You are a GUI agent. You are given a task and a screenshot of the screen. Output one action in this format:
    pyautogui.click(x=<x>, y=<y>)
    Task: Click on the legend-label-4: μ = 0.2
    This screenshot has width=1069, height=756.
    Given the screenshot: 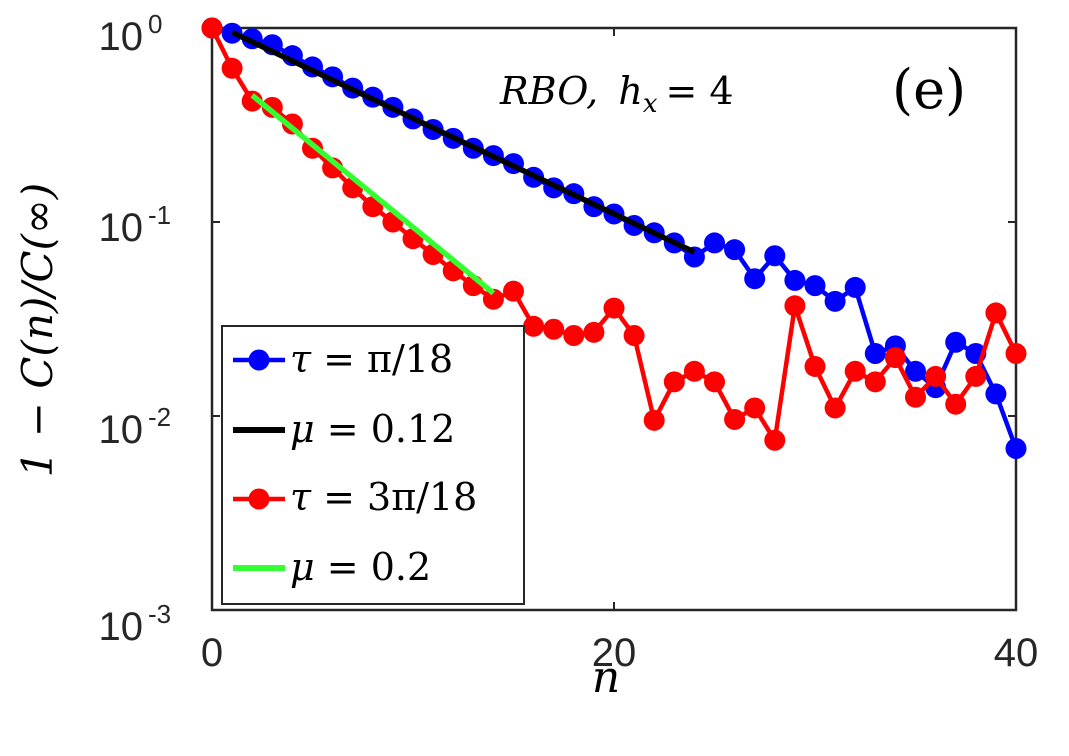 What is the action you would take?
    pyautogui.click(x=360, y=567)
    